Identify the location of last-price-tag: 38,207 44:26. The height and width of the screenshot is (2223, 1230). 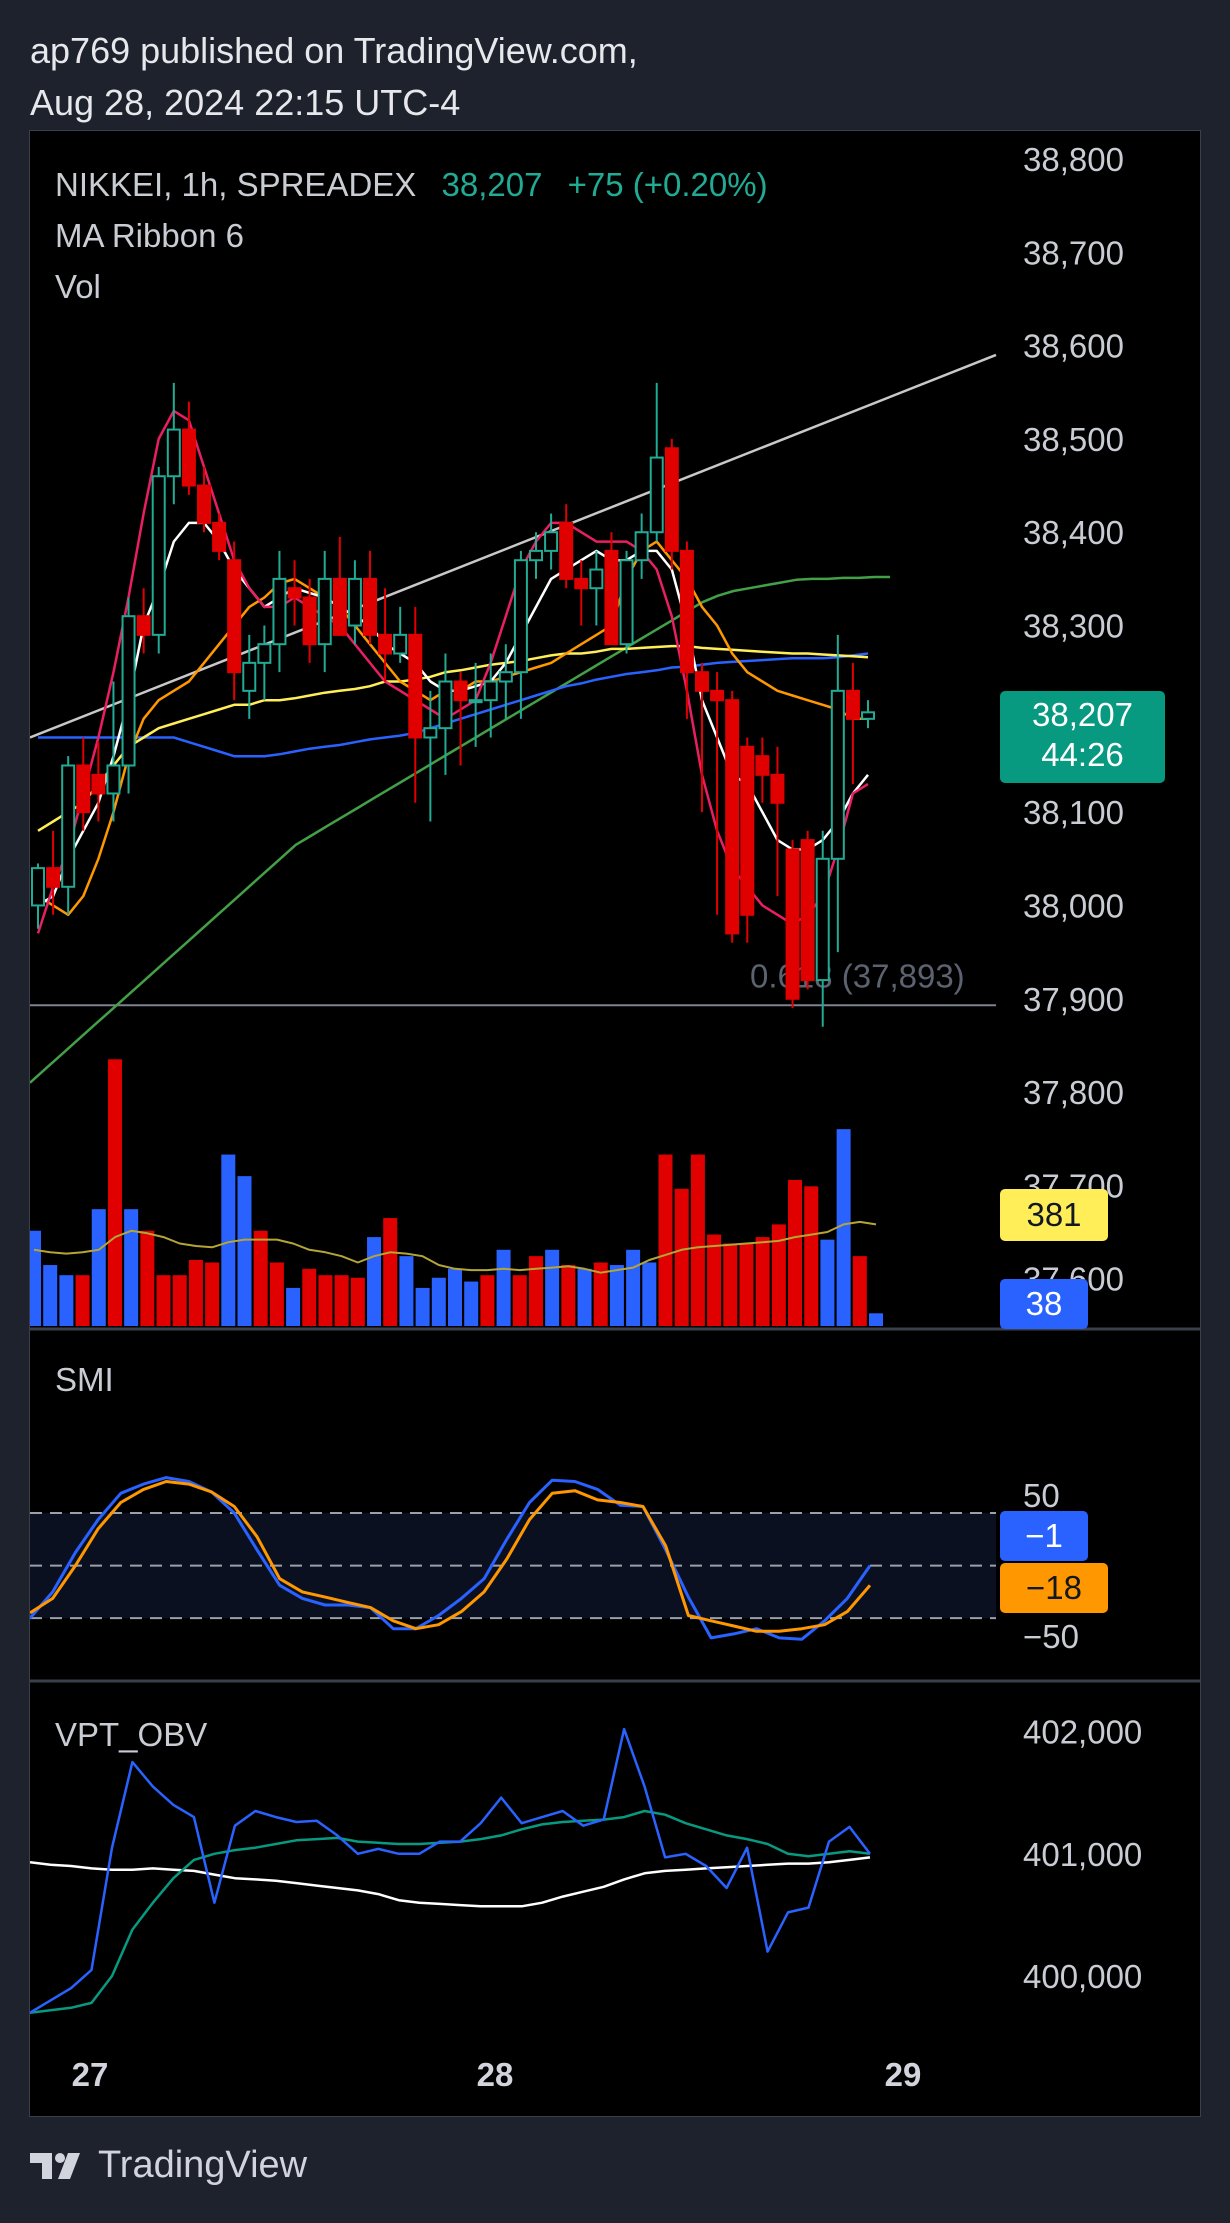
(1082, 737).